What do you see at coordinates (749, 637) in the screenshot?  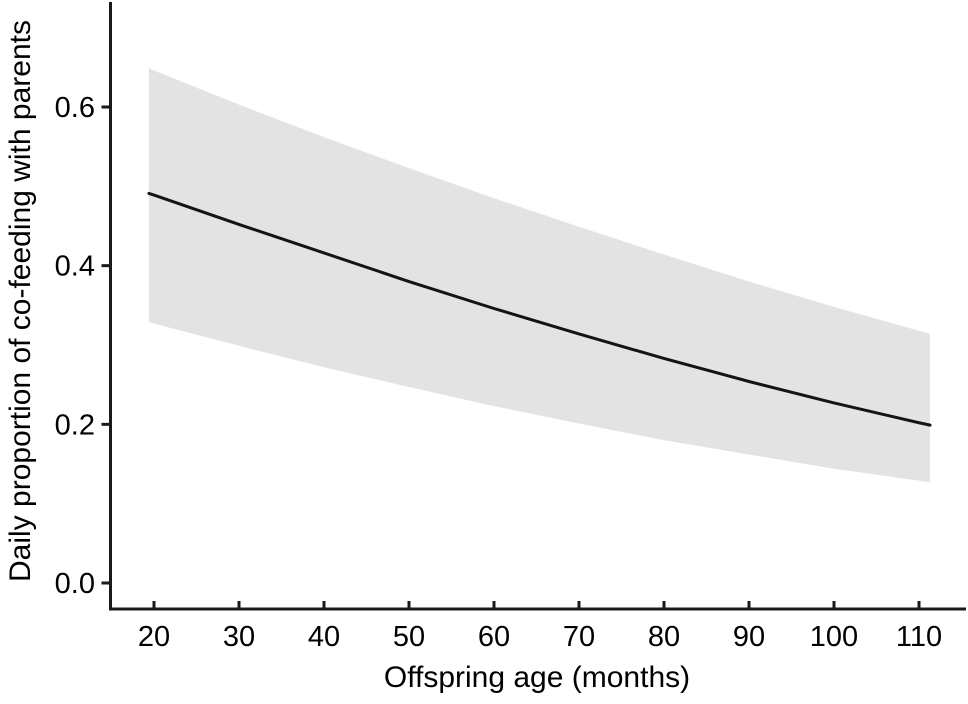 I see `x-tick-label: 90` at bounding box center [749, 637].